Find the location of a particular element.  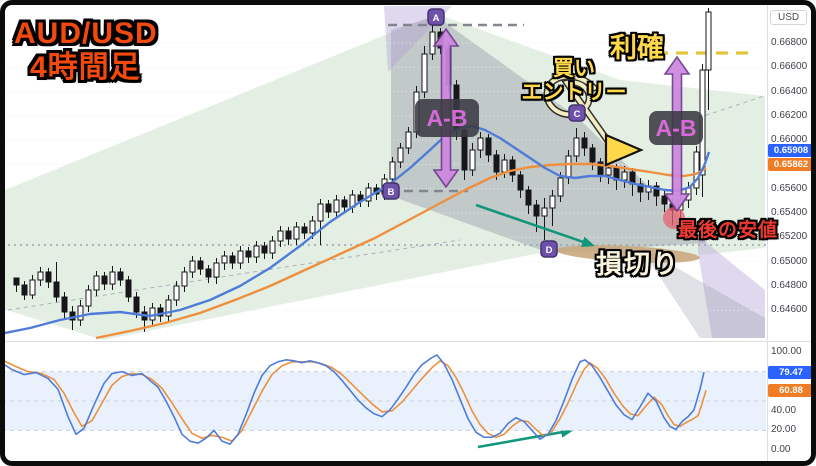

correction-tail-gray is located at coordinates (702, 292).